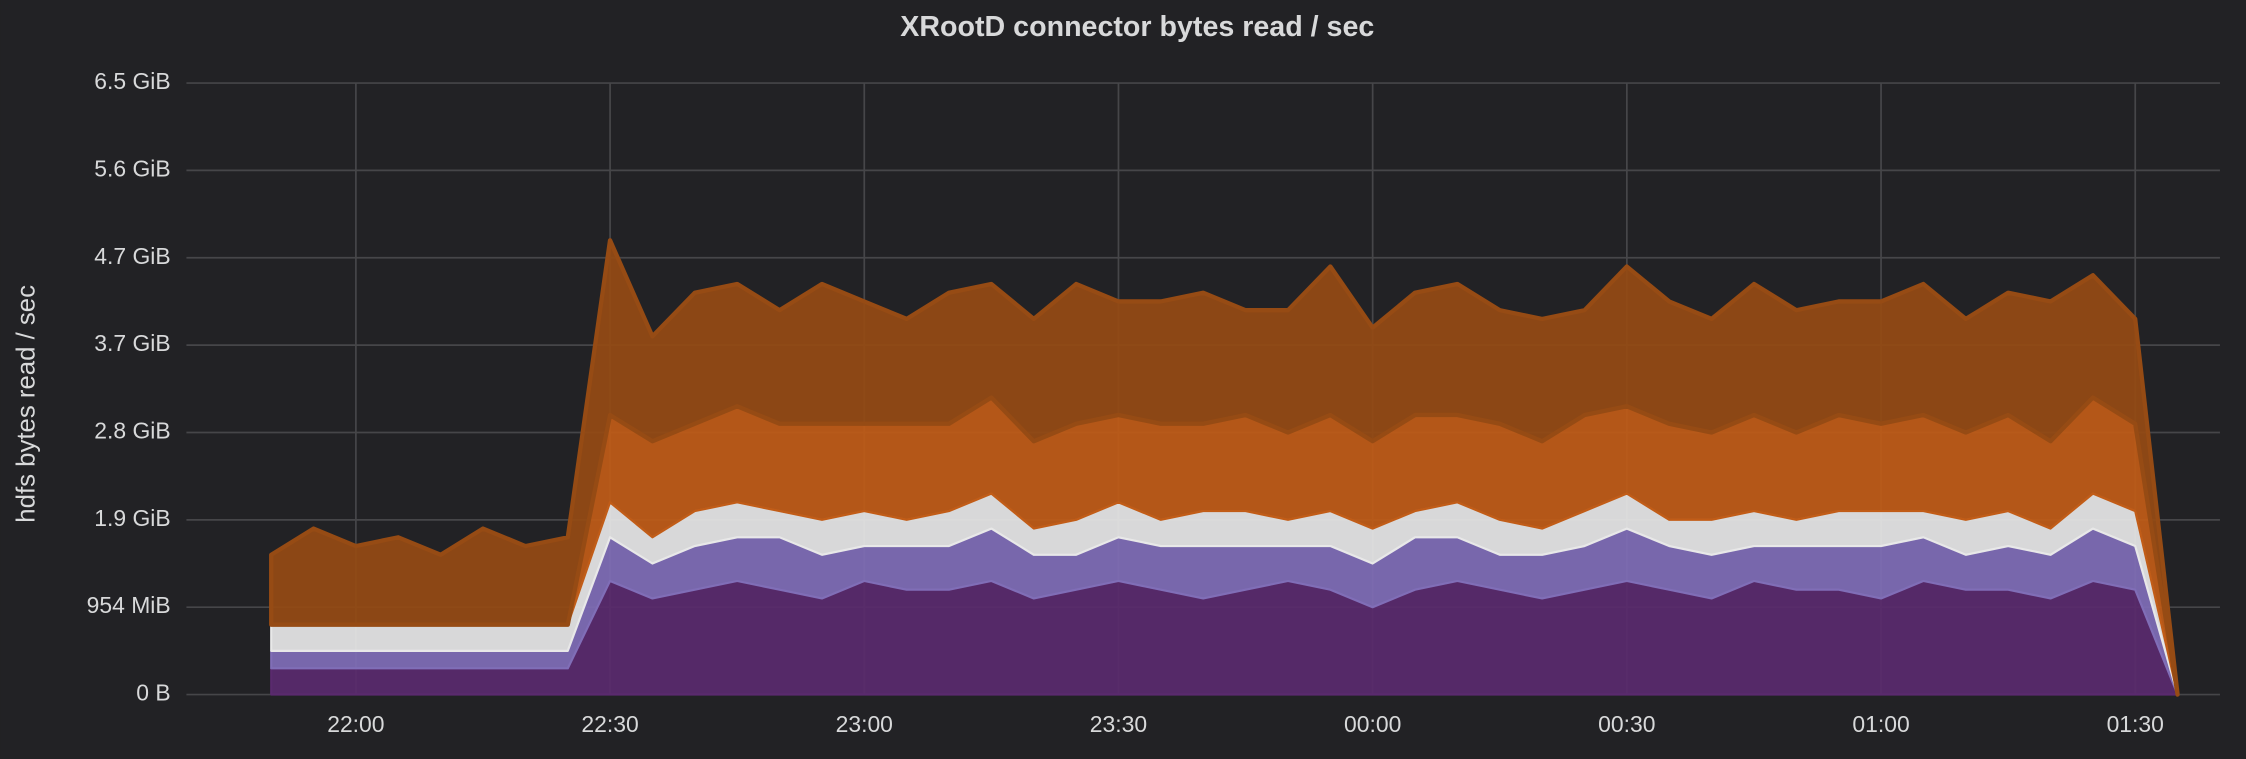 The image size is (2246, 759). What do you see at coordinates (132, 81) in the screenshot?
I see `y-tick-label: 6.5 GiB` at bounding box center [132, 81].